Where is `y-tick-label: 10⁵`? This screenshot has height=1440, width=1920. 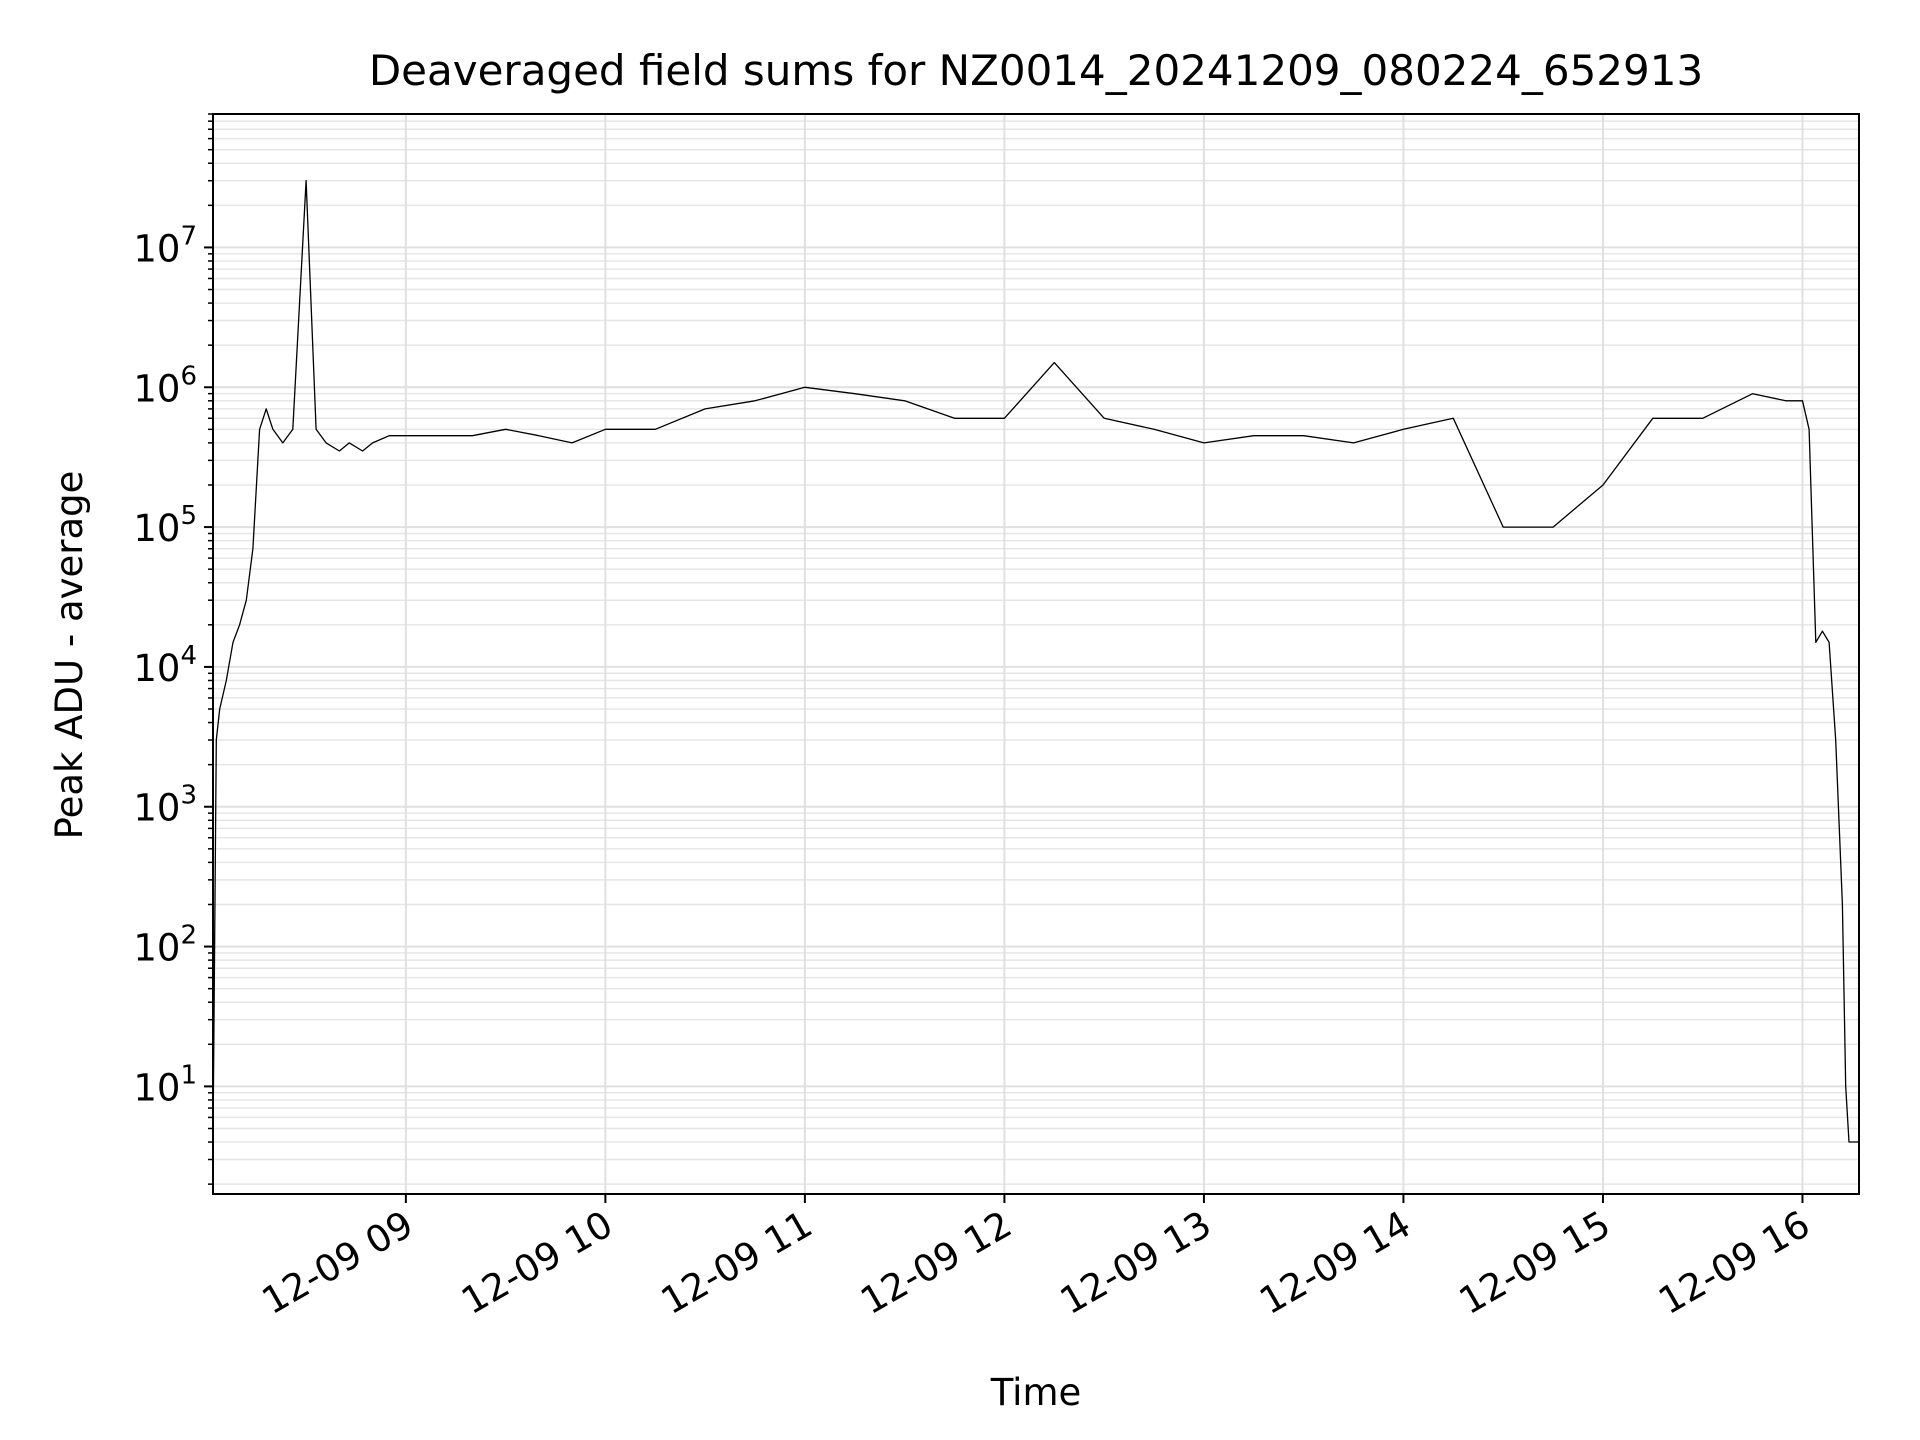
y-tick-label: 10⁵ is located at coordinates (165, 525).